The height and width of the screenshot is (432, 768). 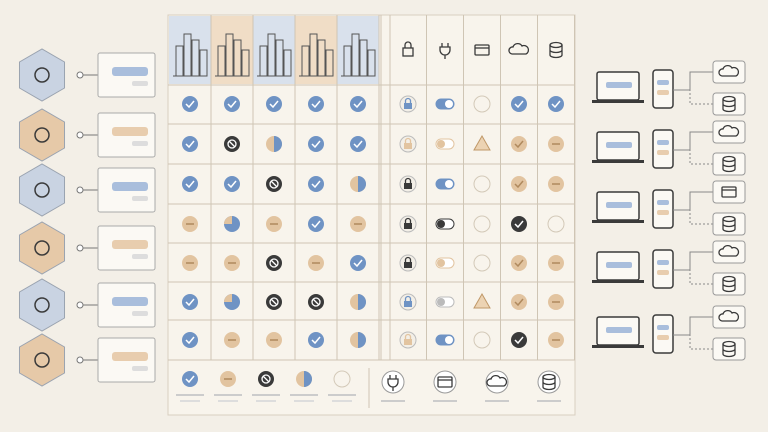 I want to click on legend-icon-ring, so click(x=393, y=382).